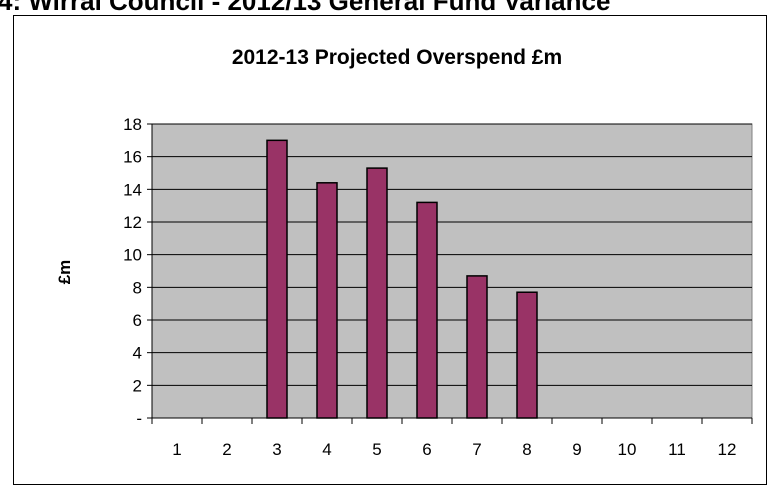 The image size is (771, 485). What do you see at coordinates (677, 449) in the screenshot?
I see `x-tick-label: 11` at bounding box center [677, 449].